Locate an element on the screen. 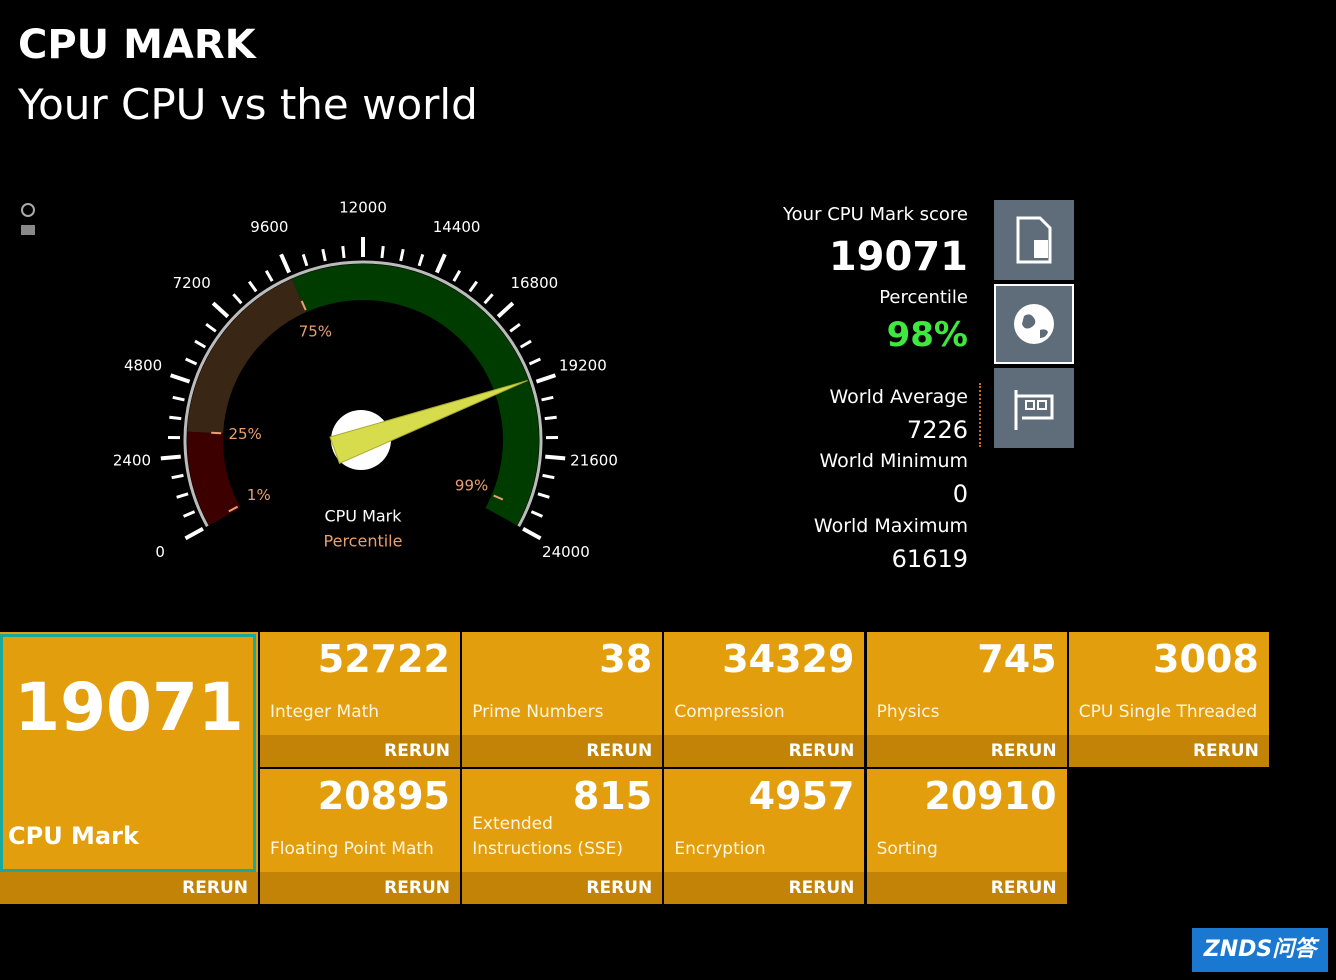  score-label: Your CPU Mark score is located at coordinates (875, 214).